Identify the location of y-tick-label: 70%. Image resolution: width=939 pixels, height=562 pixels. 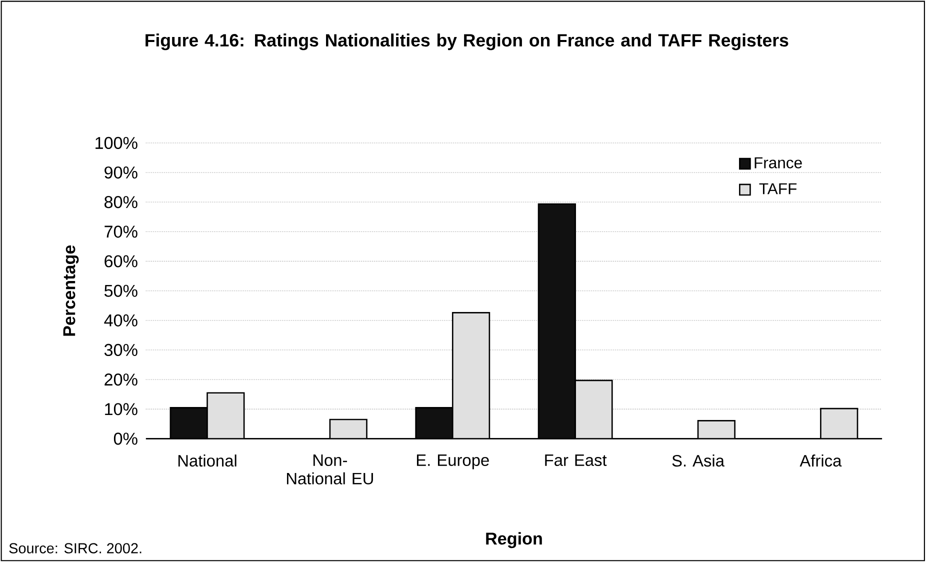
(121, 232).